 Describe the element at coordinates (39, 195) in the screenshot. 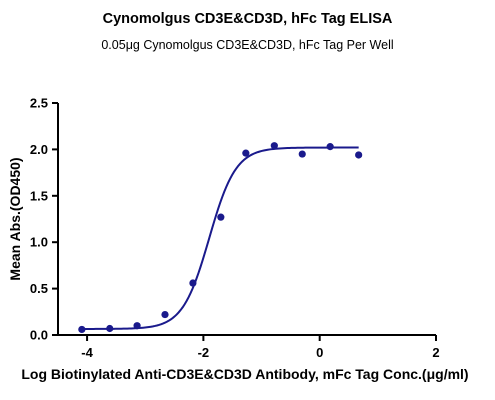

I see `y-tick-label: 1.5` at that location.